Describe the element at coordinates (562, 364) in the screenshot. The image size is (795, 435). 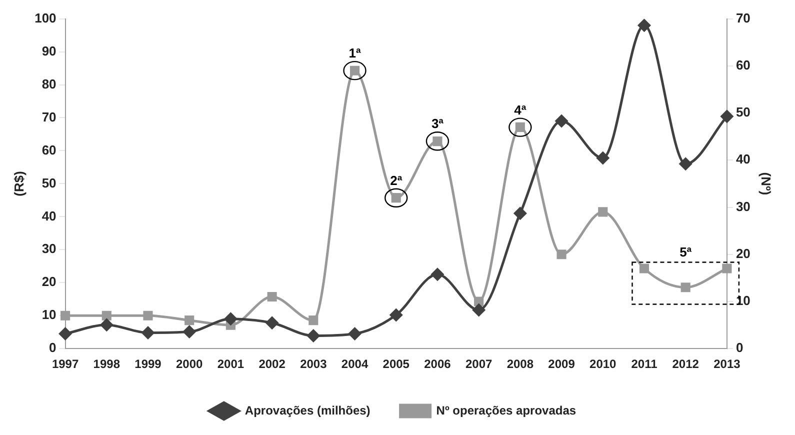
I see `x-tick-label: 2009` at that location.